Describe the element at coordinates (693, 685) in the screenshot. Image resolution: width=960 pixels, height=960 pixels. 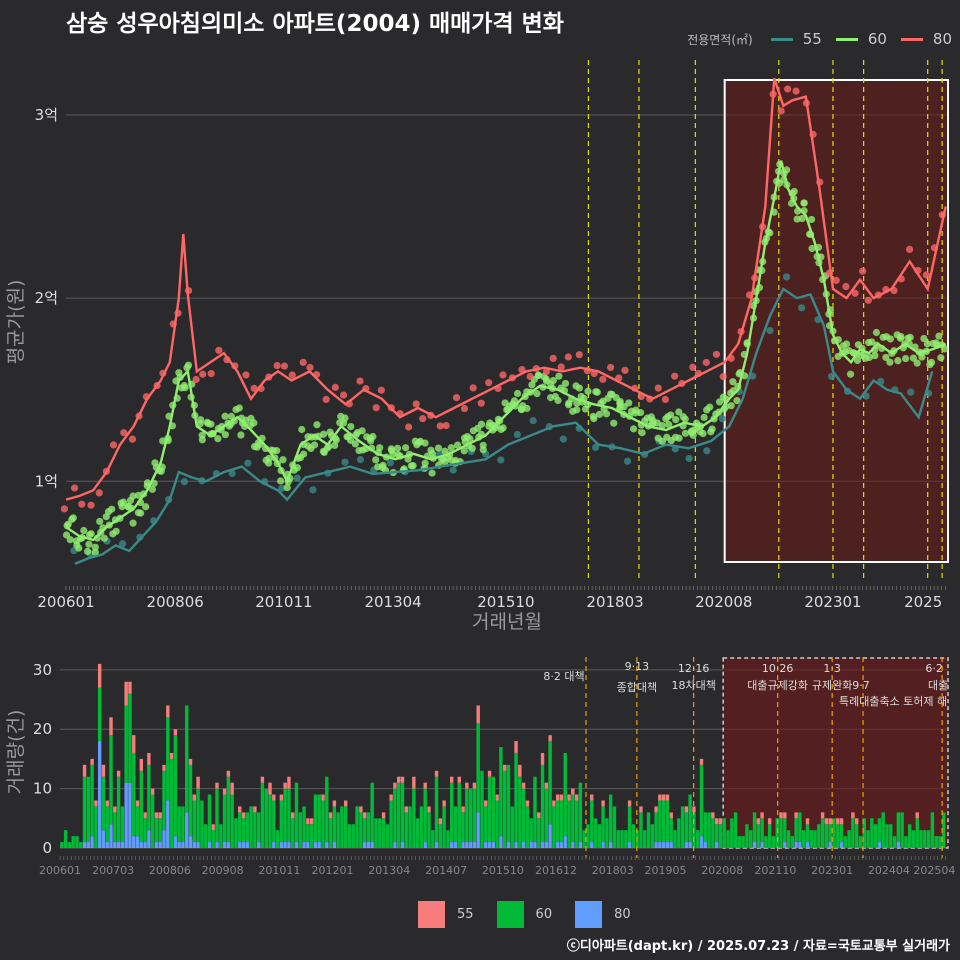
I see `volume-event-label: 18차대책` at that location.